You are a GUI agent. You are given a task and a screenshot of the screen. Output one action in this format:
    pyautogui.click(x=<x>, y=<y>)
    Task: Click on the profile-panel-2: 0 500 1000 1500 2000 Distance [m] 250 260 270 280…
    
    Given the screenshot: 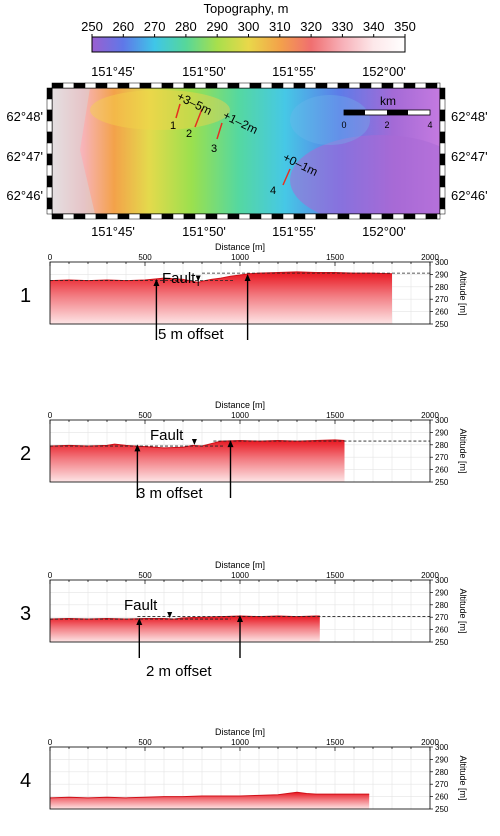 What is the action you would take?
    pyautogui.click(x=244, y=451)
    